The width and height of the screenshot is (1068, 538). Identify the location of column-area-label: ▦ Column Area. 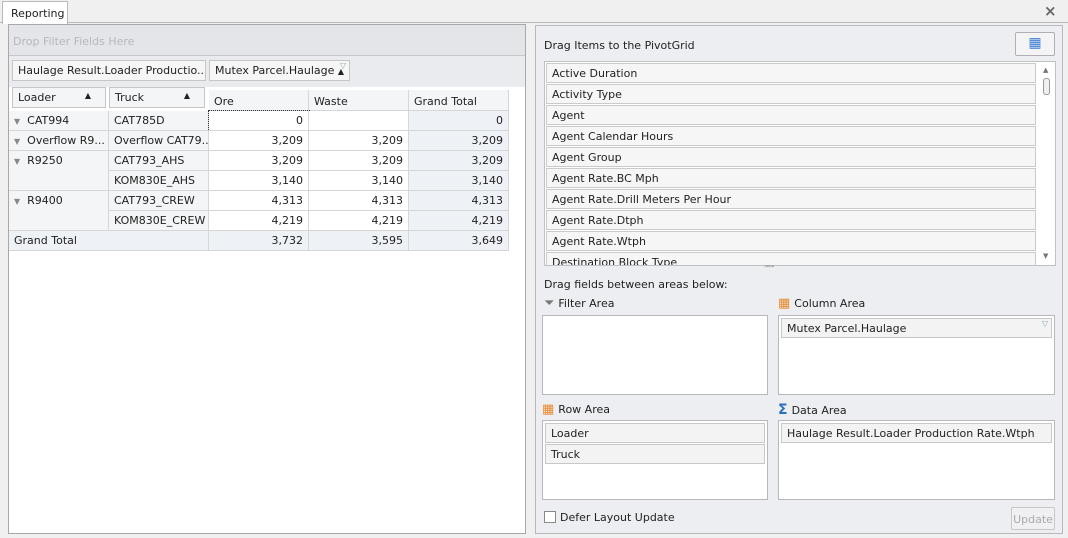
(821, 303).